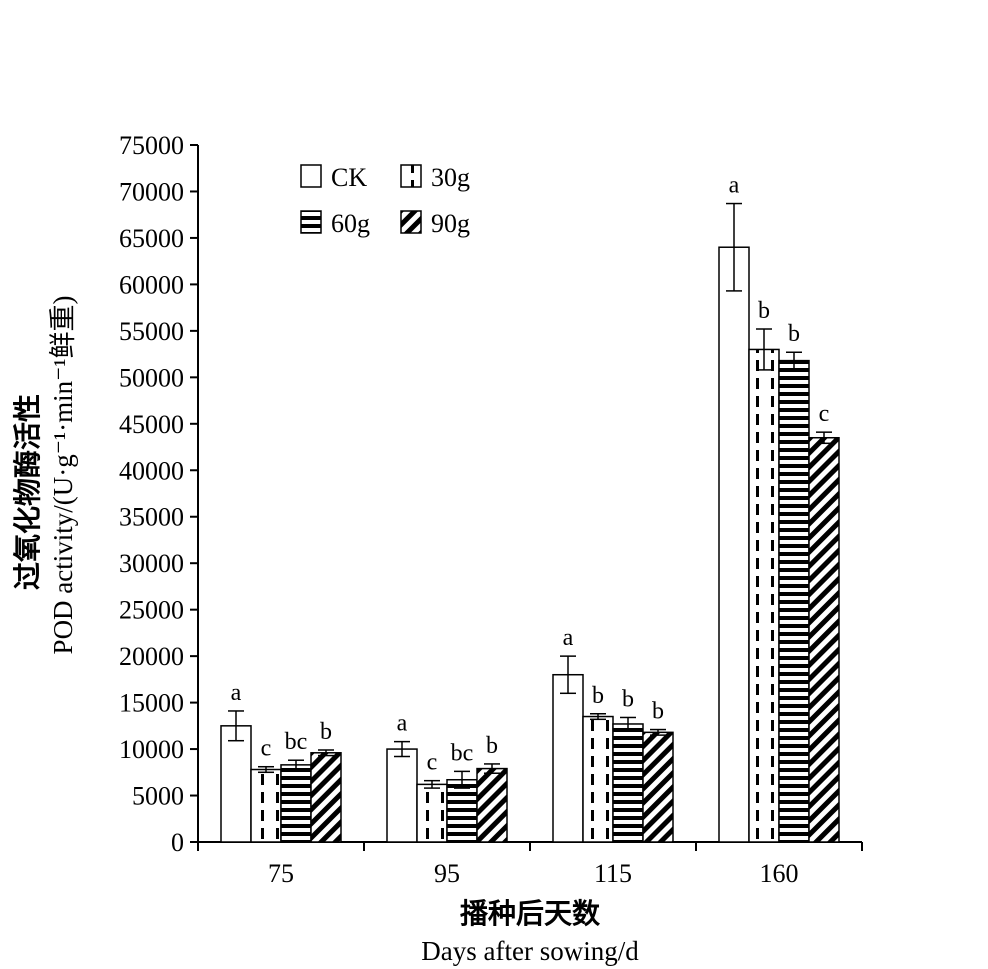  Describe the element at coordinates (151, 331) in the screenshot. I see `y-tick-label: 55000` at that location.